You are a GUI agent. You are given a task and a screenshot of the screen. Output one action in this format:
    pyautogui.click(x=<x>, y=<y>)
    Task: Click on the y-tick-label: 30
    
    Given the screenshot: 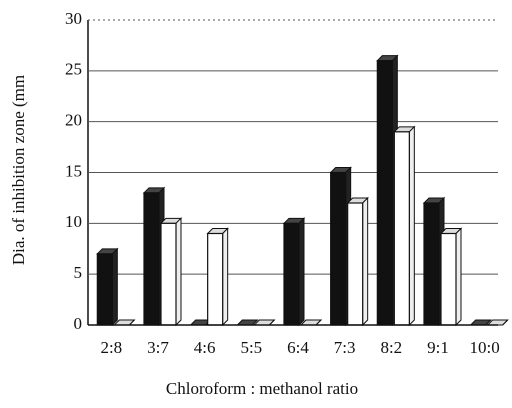 What is the action you would take?
    pyautogui.click(x=73, y=18)
    